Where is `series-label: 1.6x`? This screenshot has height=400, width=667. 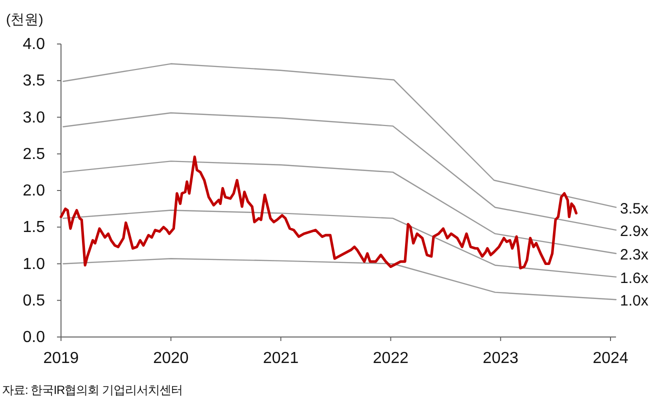 series-label: 1.6x is located at coordinates (634, 278).